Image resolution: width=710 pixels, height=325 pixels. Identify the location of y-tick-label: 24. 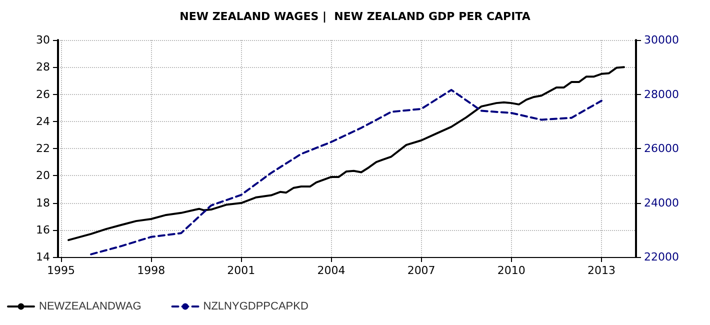
(43, 121).